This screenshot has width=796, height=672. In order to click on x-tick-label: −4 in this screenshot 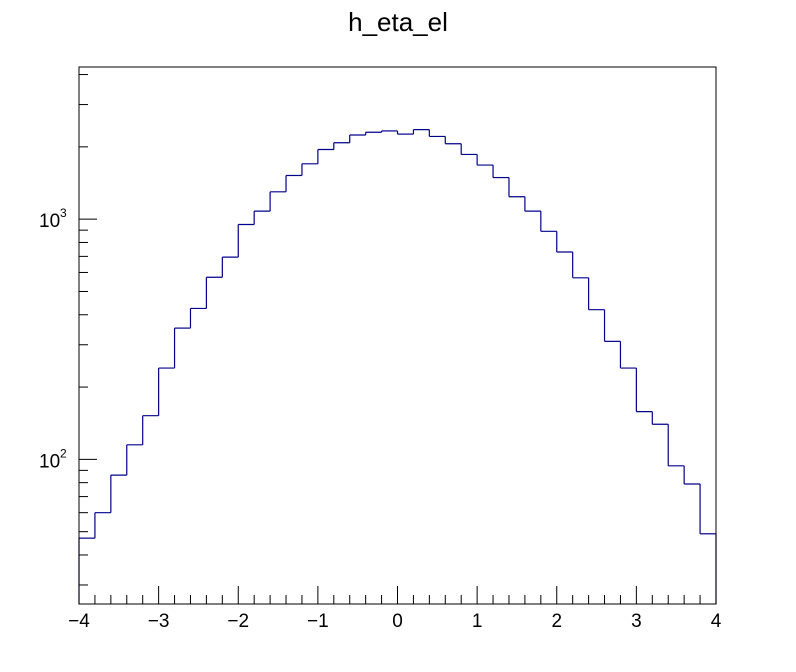, I will do `click(79, 621)`.